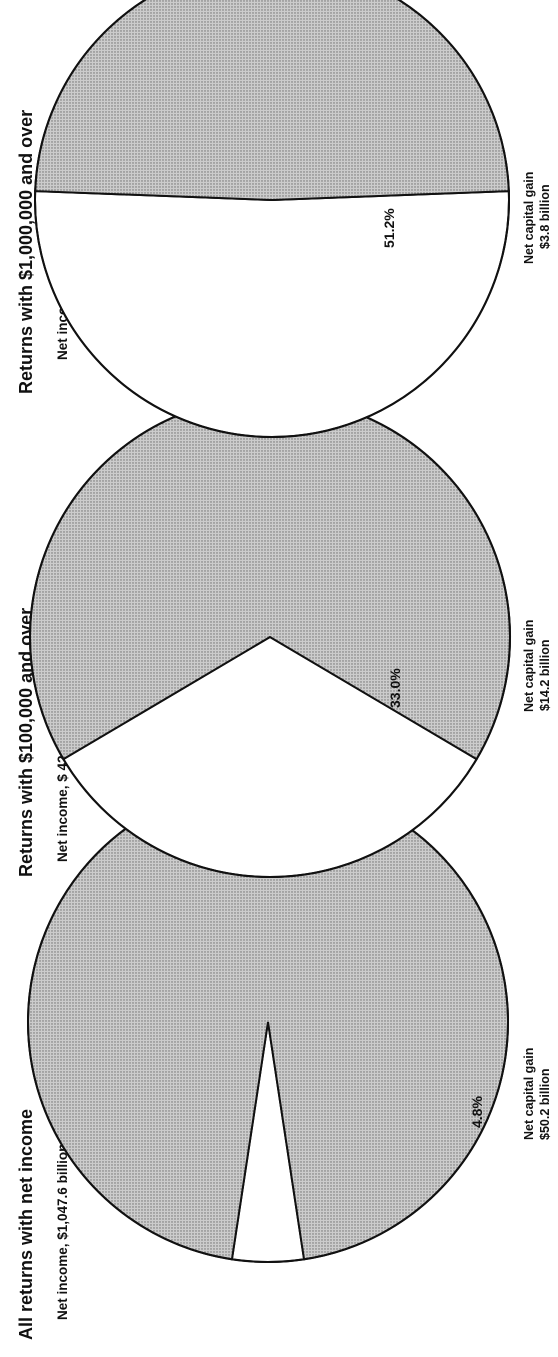  Describe the element at coordinates (26, 252) in the screenshot. I see `chart-title: Returns with $1,000,000 and over` at that location.